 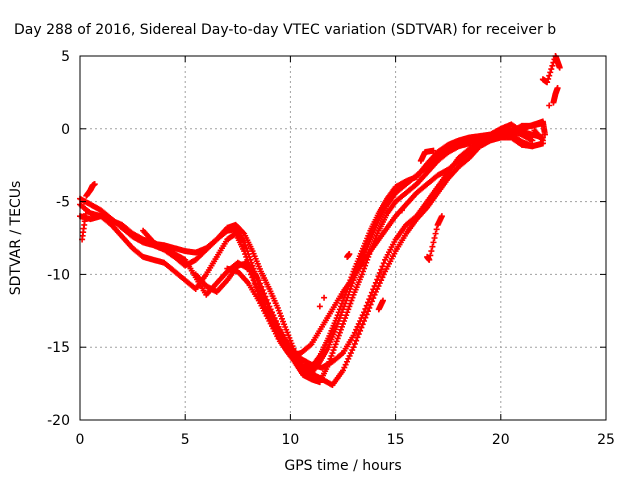 I want to click on x-tick-label: 15, so click(x=396, y=440).